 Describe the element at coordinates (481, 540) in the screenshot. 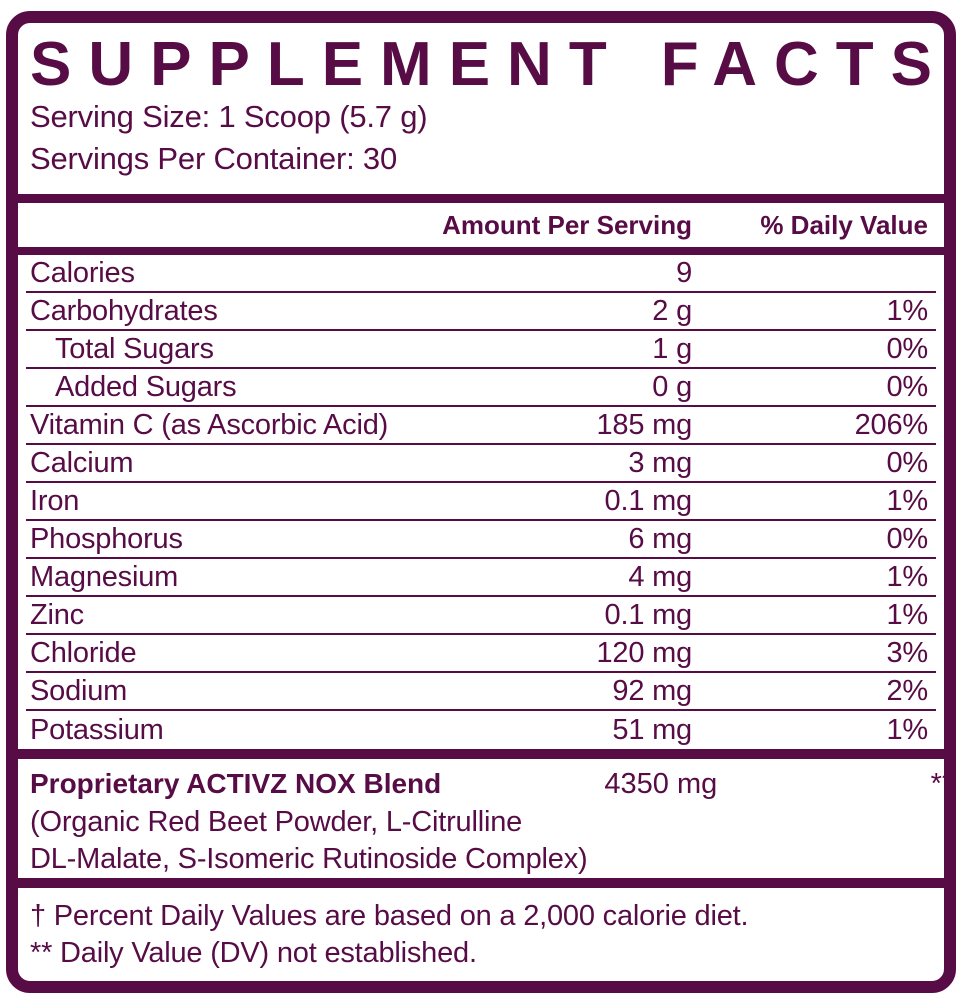

I see `table-row-phosphorus: Phosphorus 6 mg 0%` at that location.